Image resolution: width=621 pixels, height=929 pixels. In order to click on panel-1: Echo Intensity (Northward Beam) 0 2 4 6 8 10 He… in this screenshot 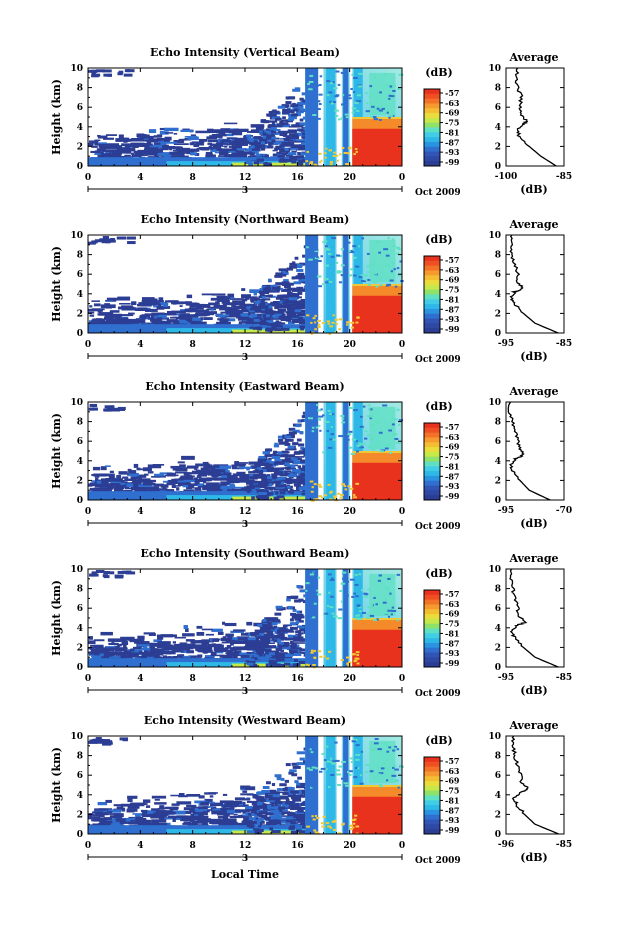, I will do `click(311, 289)`.